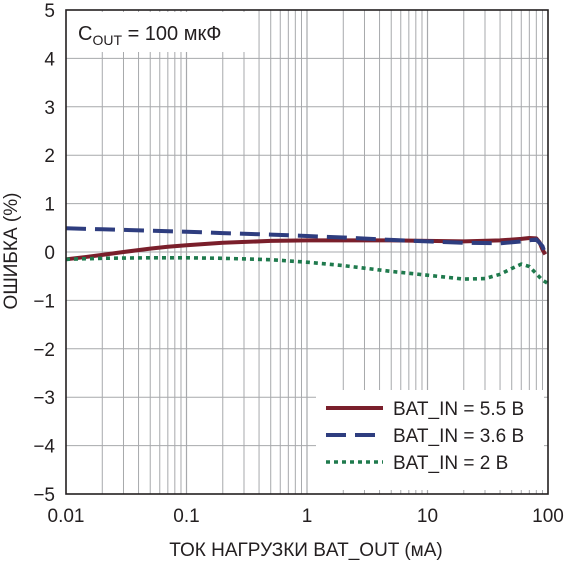  Describe the element at coordinates (107, 40) in the screenshot. I see `annotation-sub: OUT` at that location.